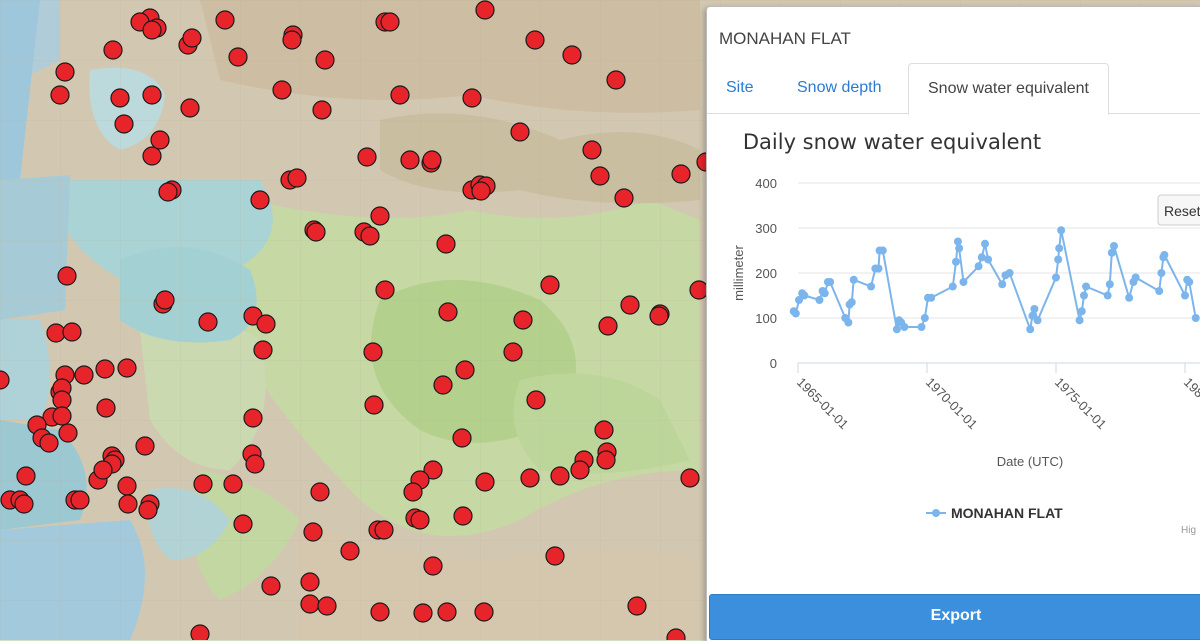 The image size is (1200, 641). What do you see at coordinates (740, 87) in the screenshot?
I see `tab-site: Site` at bounding box center [740, 87].